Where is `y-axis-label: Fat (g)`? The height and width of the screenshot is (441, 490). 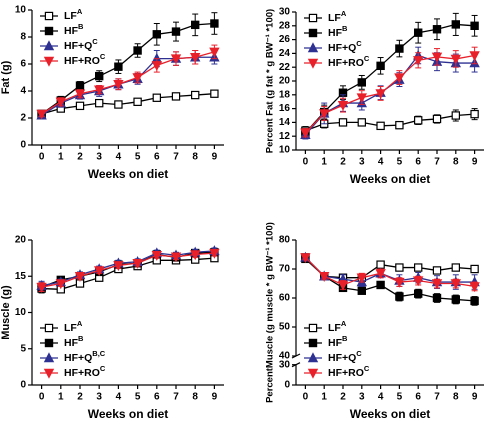
y-axis-label: Fat (g) is located at coordinates (6, 77).